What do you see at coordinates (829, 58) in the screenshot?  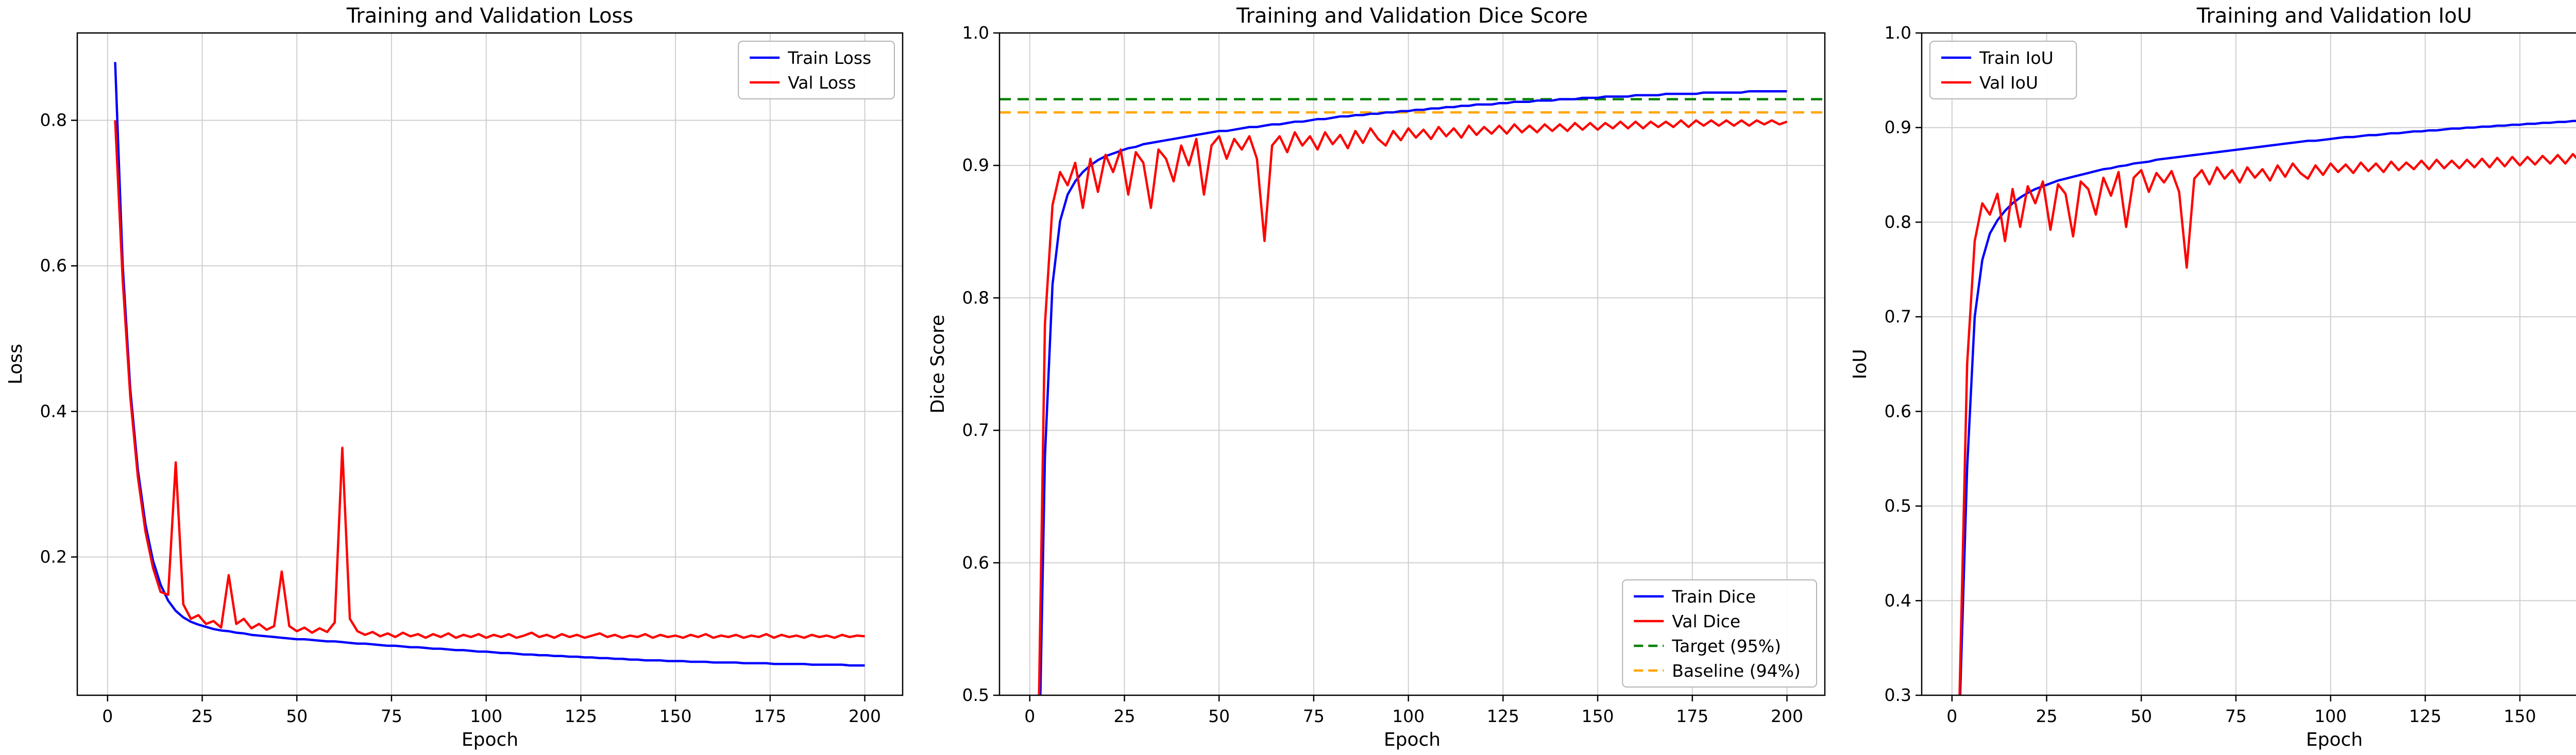 I see `legend-label: Train Loss` at bounding box center [829, 58].